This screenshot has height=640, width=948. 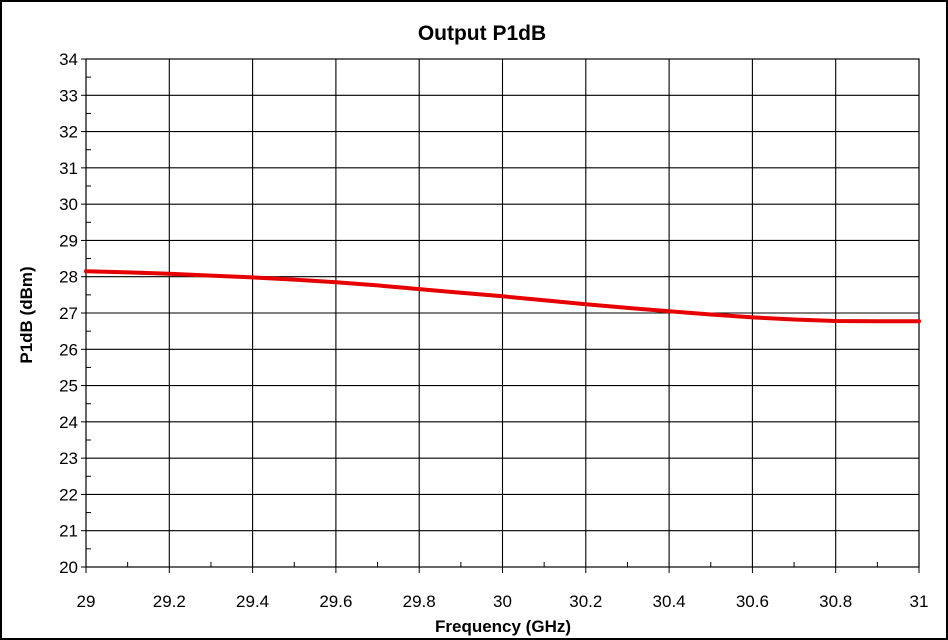 I want to click on y-tick-label: 23, so click(x=68, y=458).